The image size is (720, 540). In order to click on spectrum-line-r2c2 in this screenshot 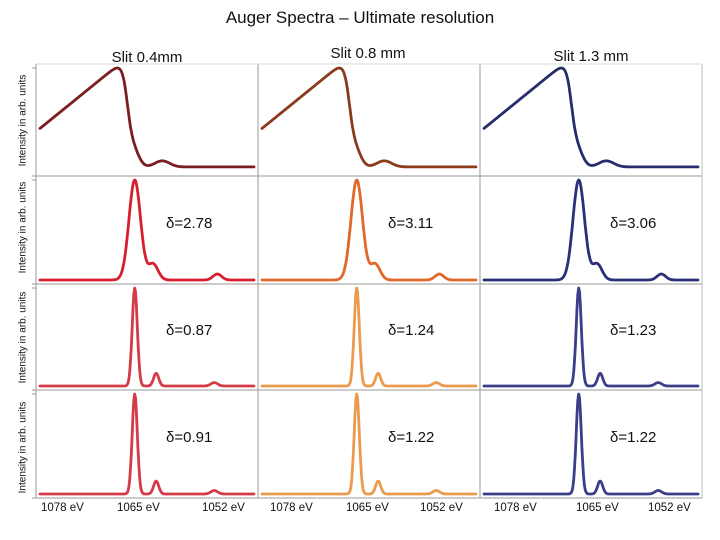, I will do `click(369, 230)`.